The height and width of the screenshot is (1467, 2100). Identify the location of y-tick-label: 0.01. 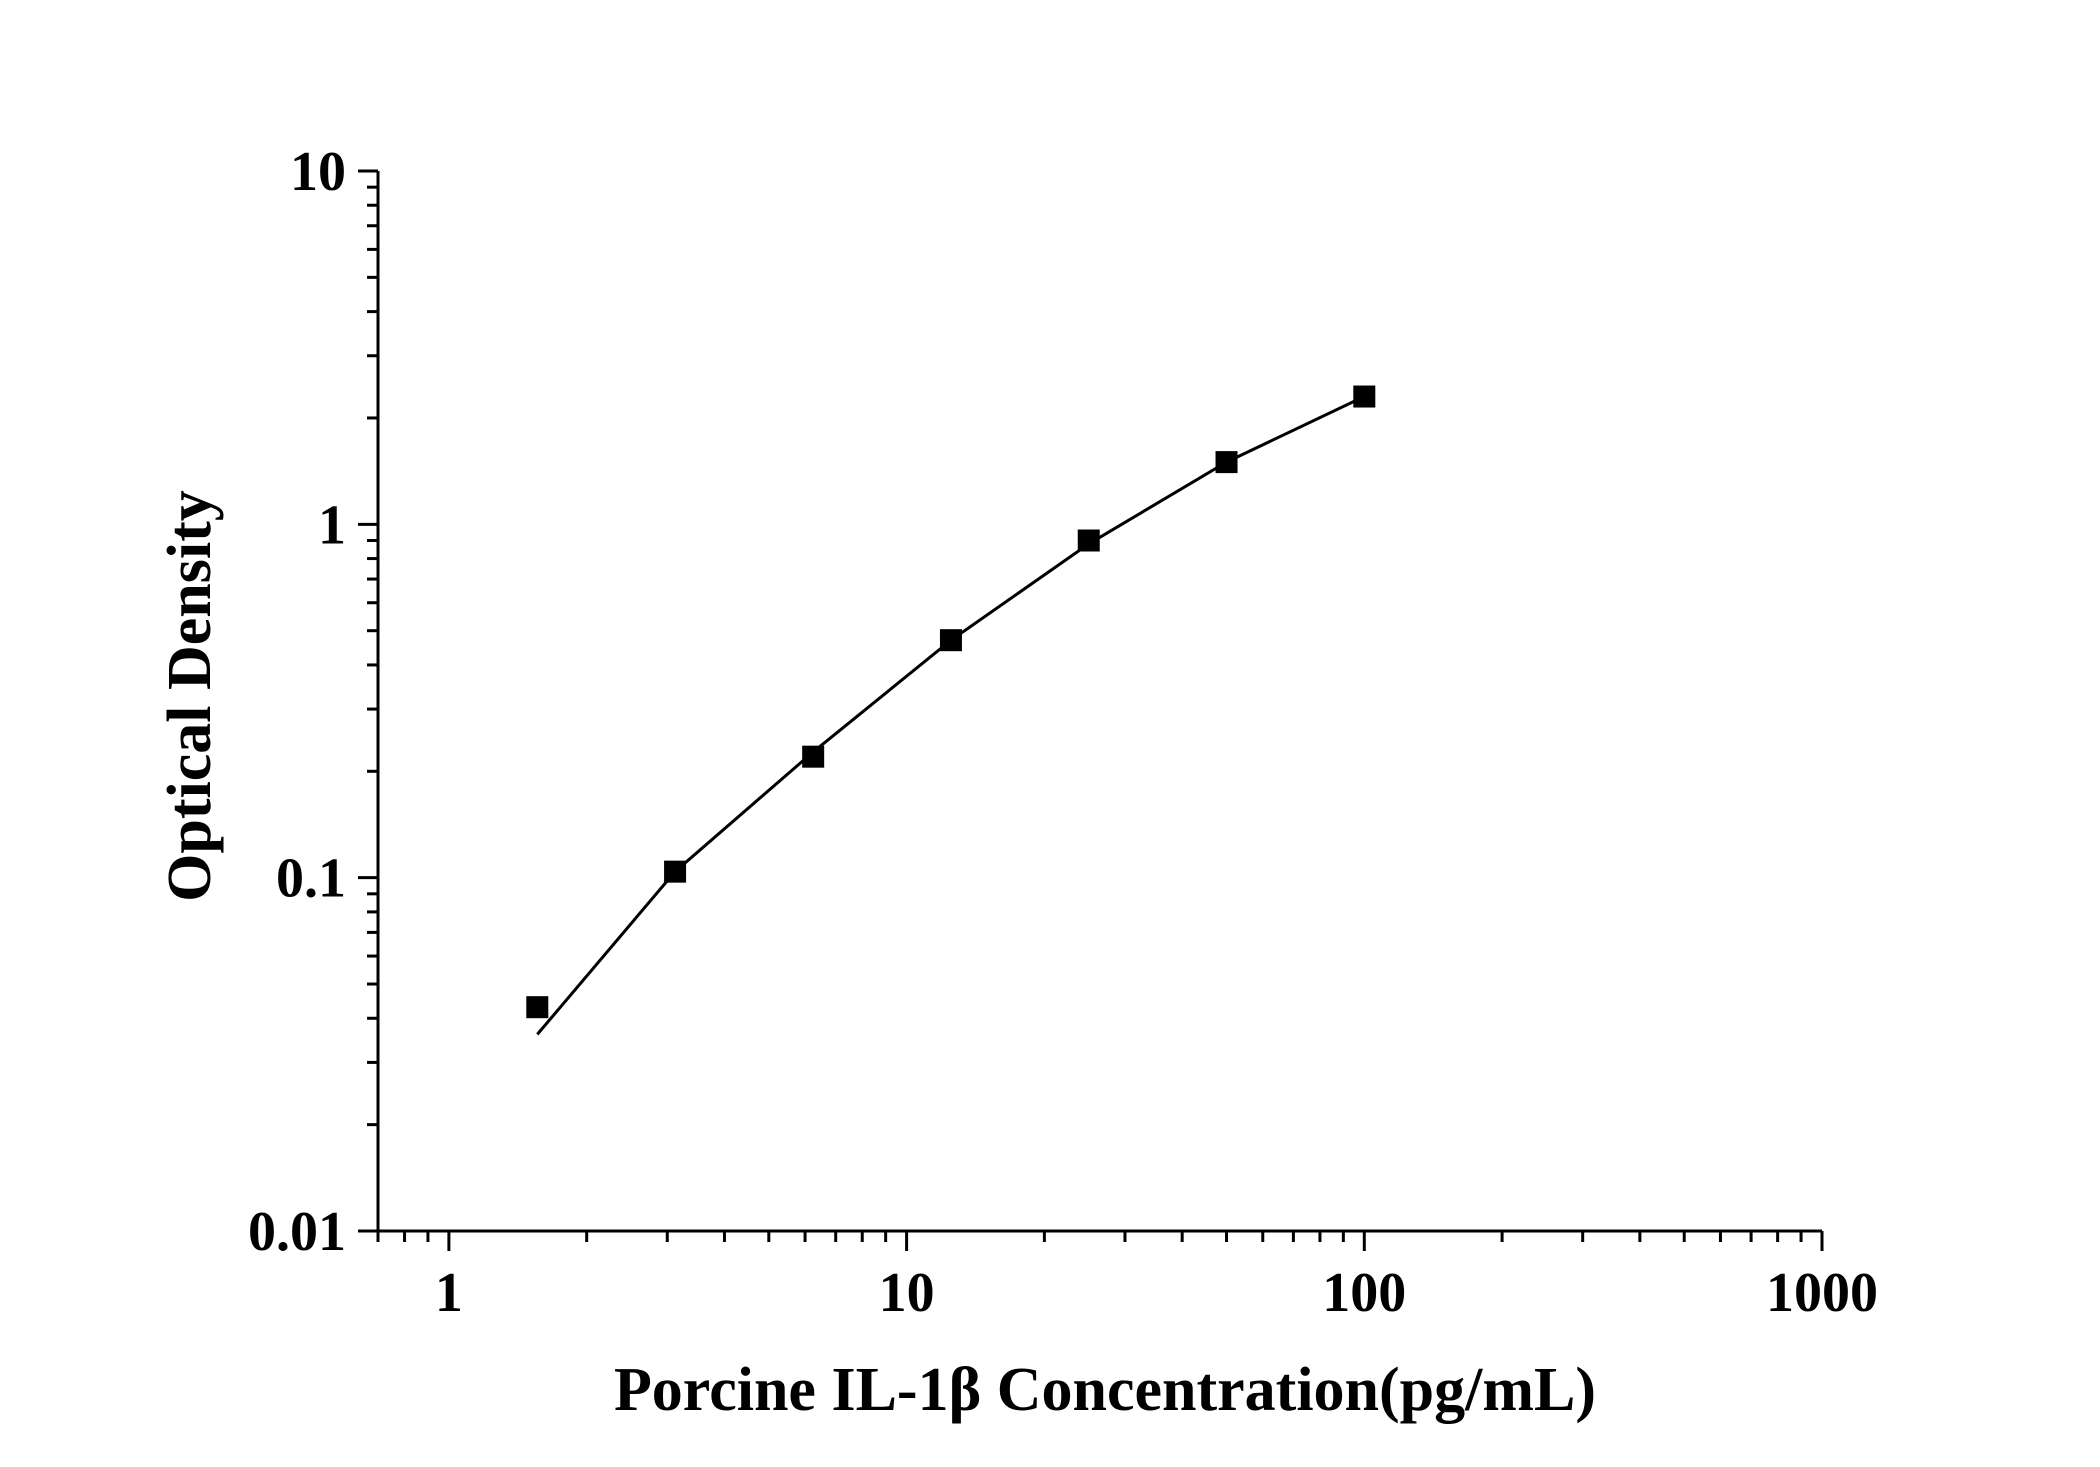
(297, 1232).